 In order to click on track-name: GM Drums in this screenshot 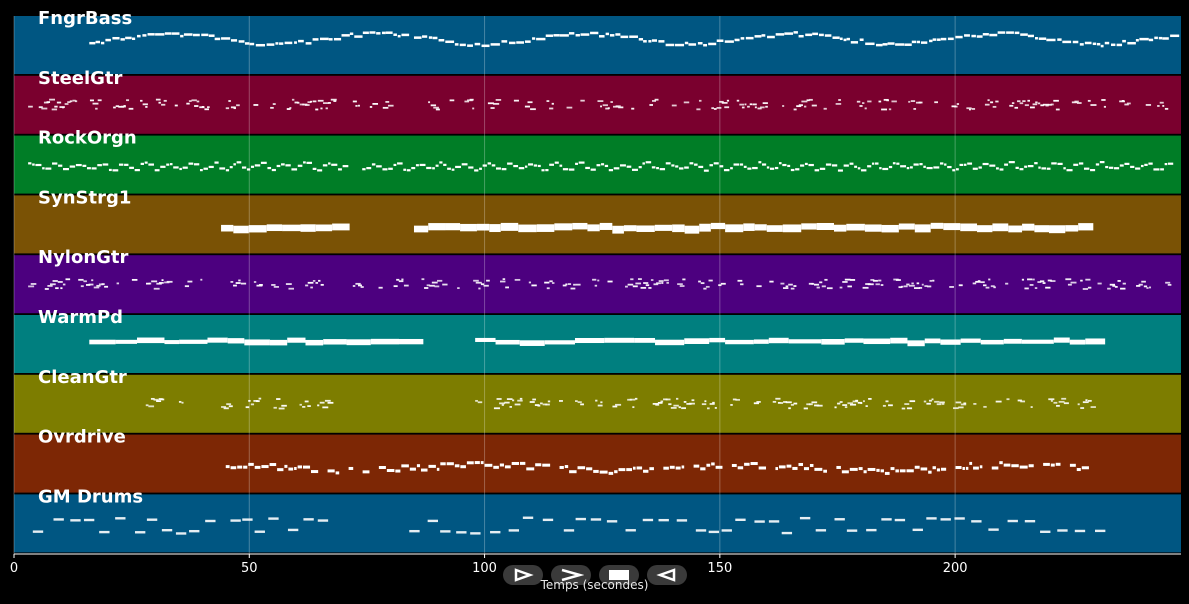, I will do `click(90, 496)`.